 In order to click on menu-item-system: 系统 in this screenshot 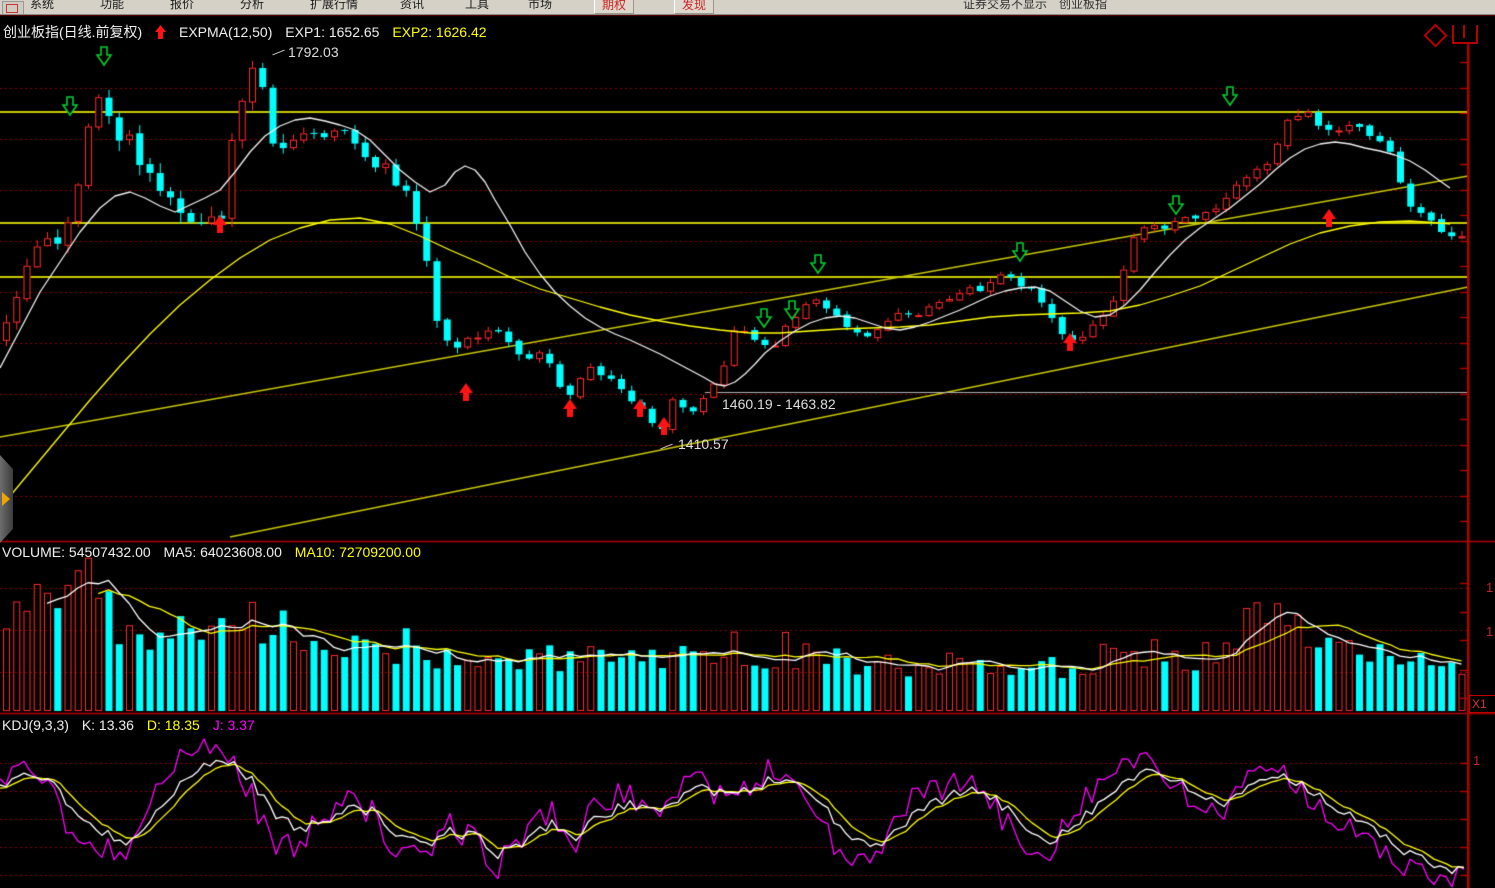, I will do `click(42, 5)`.